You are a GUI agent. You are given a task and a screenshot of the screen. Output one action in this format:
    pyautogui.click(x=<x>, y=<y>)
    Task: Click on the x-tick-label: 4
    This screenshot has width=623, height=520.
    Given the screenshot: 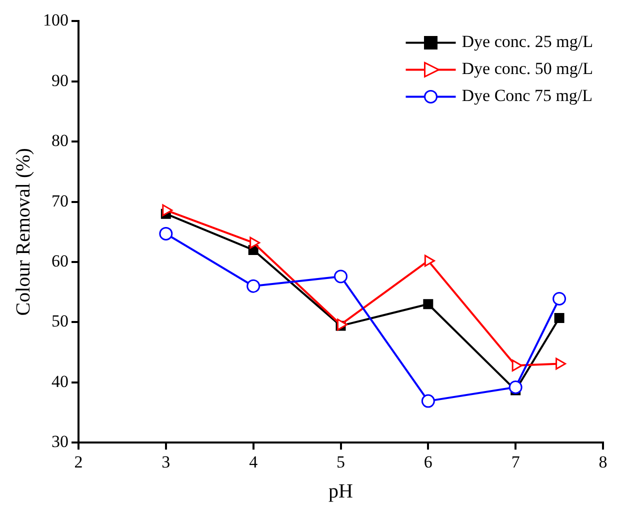 What is the action you would take?
    pyautogui.click(x=253, y=462)
    